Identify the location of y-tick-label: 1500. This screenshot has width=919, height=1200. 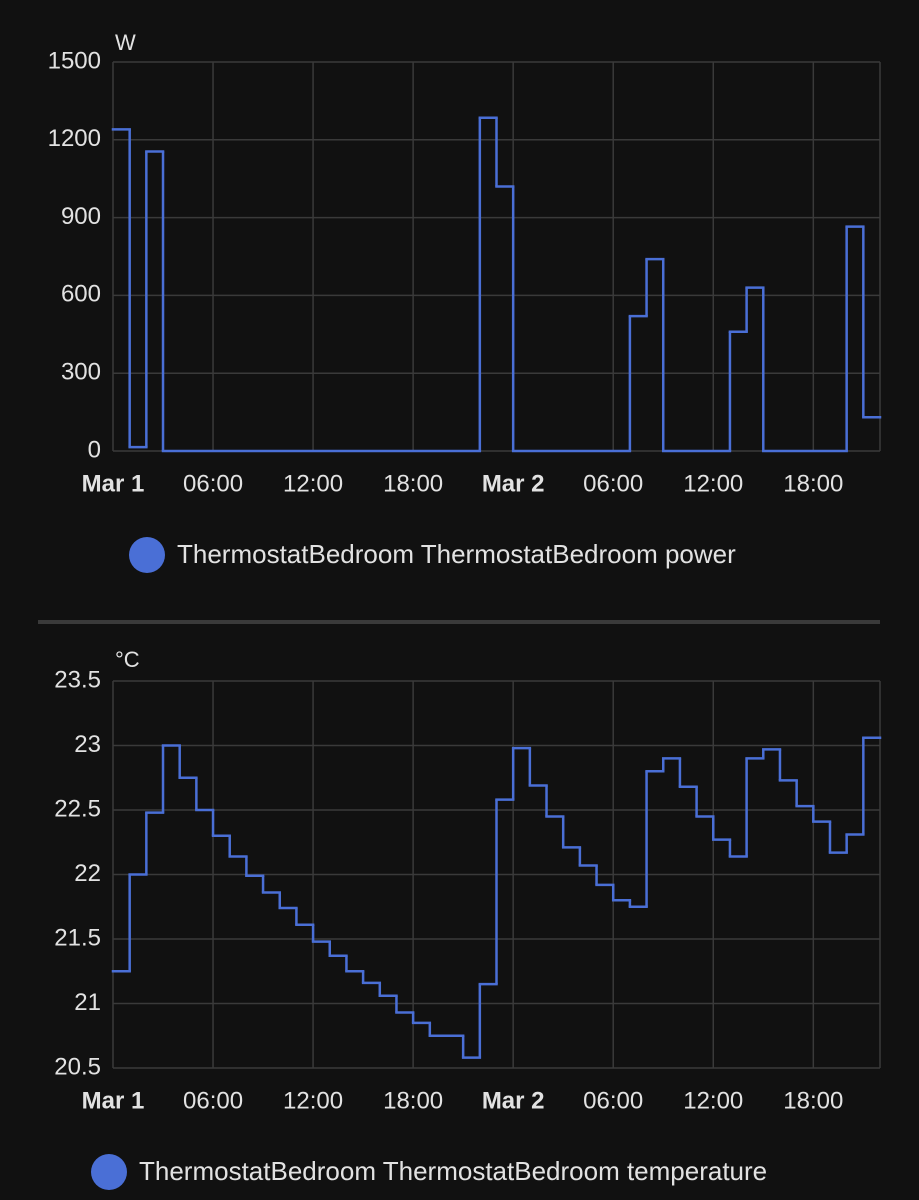
(74, 60).